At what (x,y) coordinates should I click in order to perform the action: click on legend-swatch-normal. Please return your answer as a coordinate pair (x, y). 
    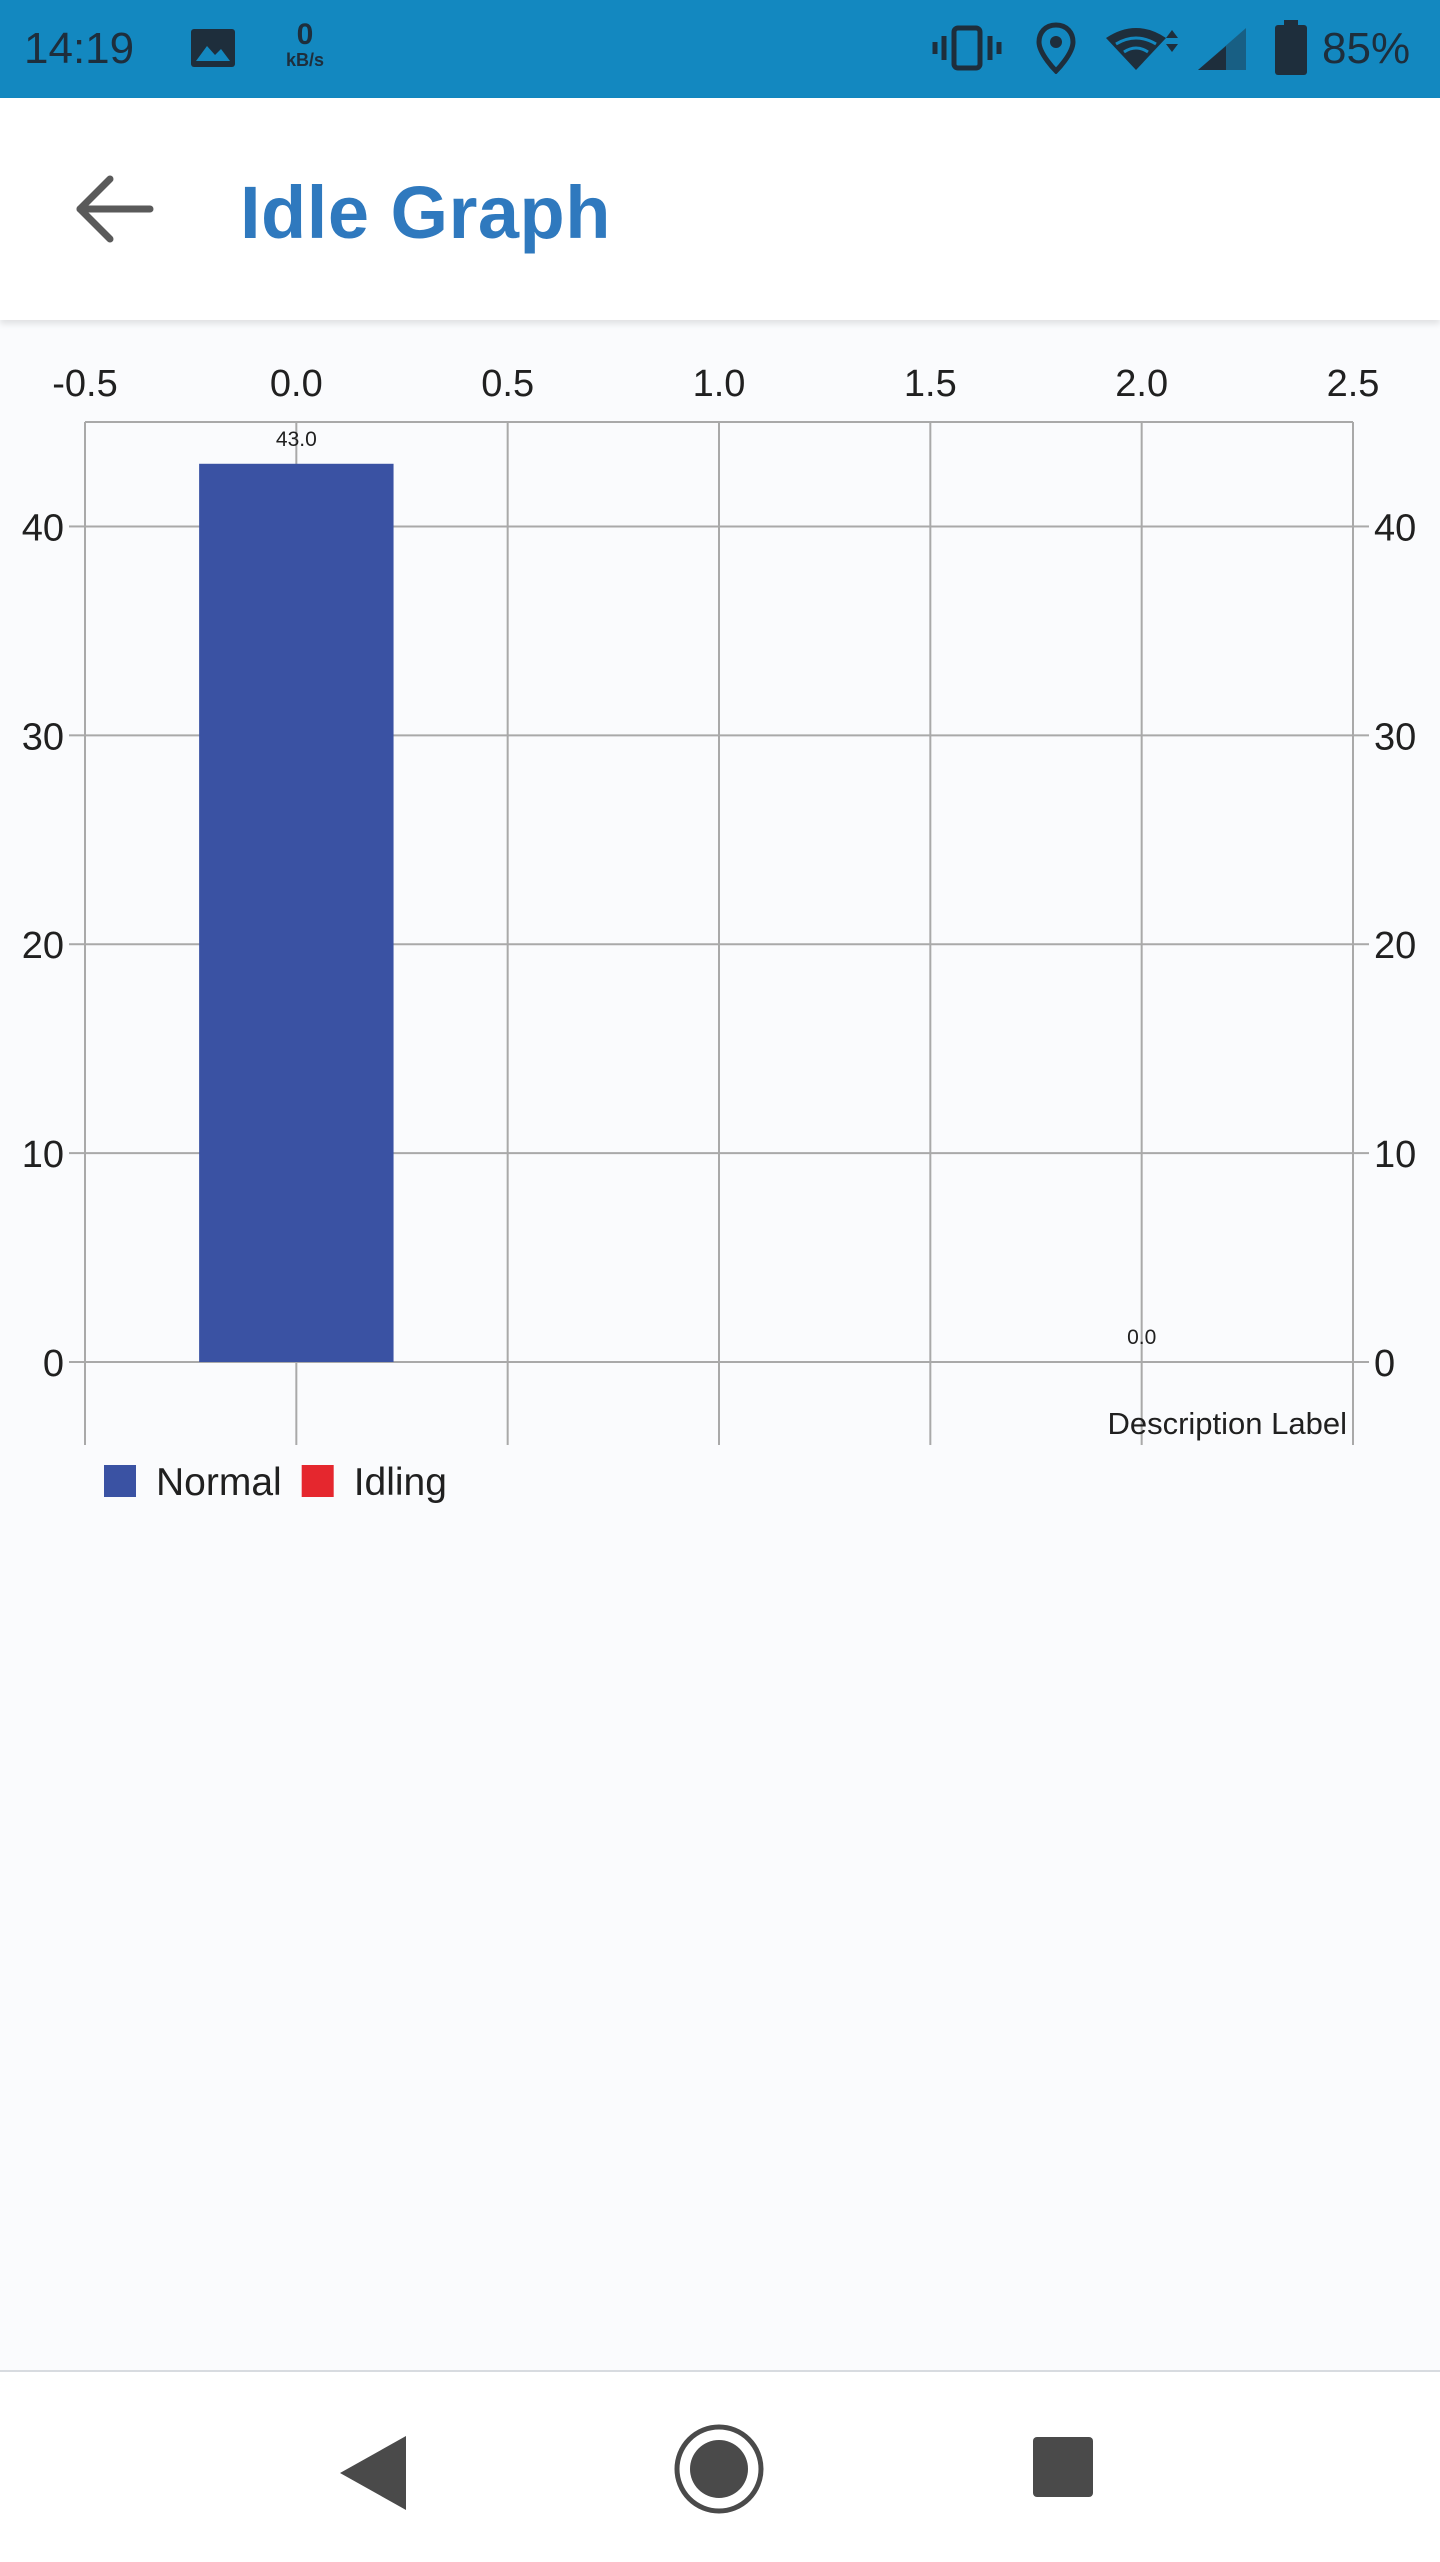
    Looking at the image, I should click on (120, 1481).